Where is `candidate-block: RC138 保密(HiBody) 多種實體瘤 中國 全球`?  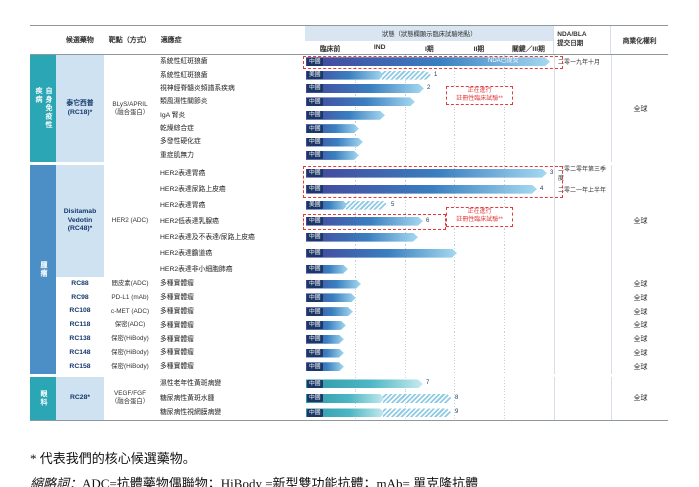 candidate-block: RC138 保密(HiBody) 多種實體瘤 中國 全球 is located at coordinates (362, 339).